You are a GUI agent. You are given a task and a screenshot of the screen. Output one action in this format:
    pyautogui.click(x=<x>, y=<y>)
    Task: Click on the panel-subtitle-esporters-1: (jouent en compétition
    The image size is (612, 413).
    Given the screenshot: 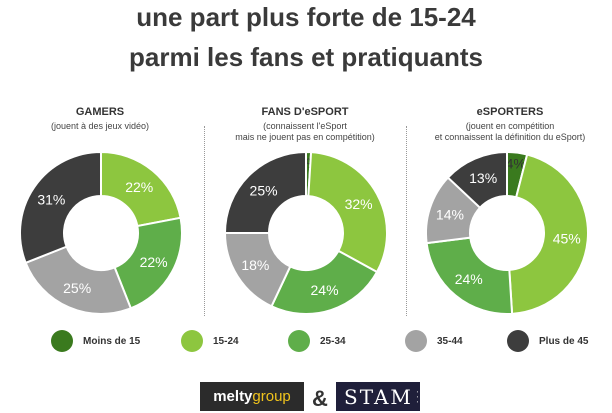 What is the action you would take?
    pyautogui.click(x=510, y=126)
    